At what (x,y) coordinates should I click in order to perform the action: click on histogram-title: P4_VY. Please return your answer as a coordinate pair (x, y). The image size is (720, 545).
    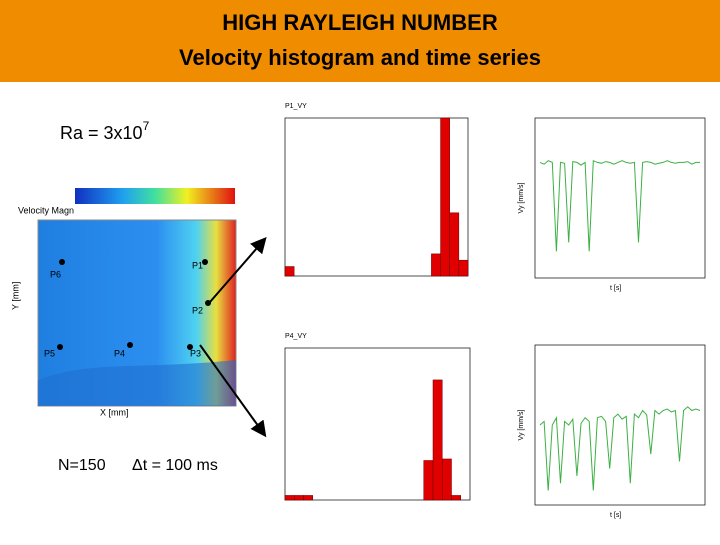
    Looking at the image, I should click on (296, 336).